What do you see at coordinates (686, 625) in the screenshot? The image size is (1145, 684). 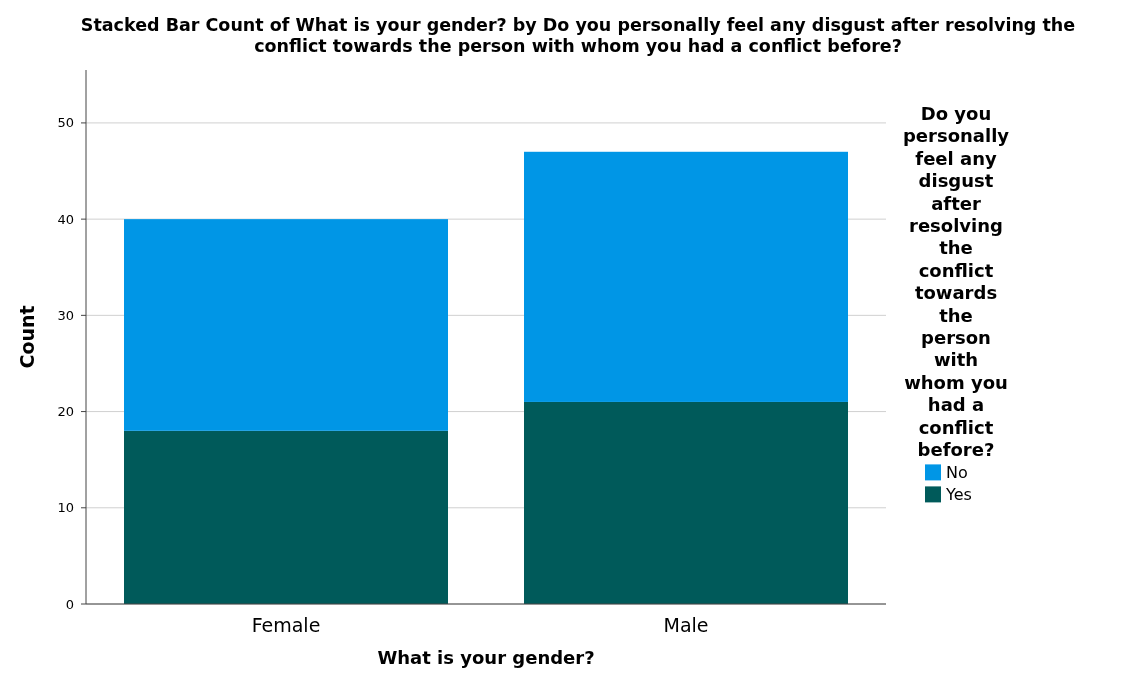 I see `x-tick-label: Male` at bounding box center [686, 625].